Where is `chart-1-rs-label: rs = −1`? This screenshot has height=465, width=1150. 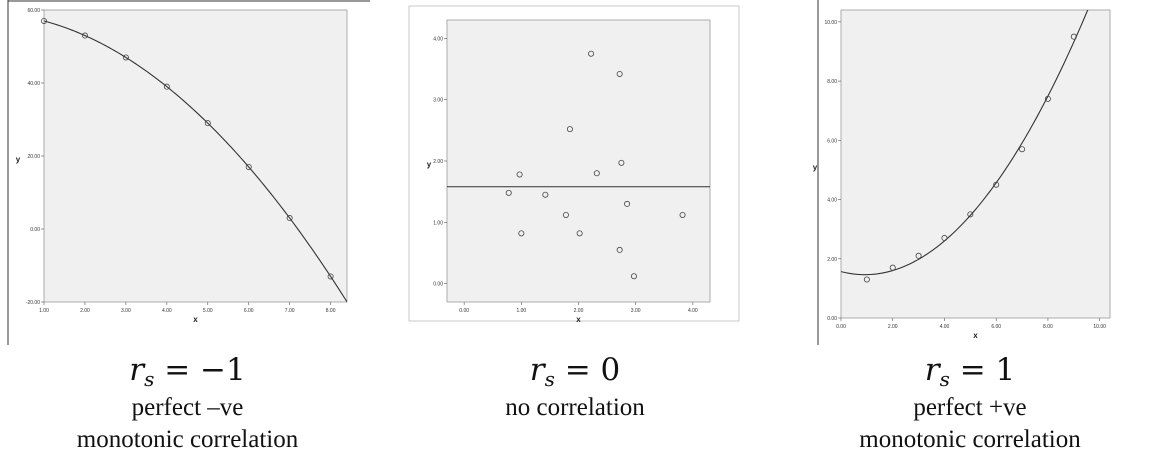 chart-1-rs-label: rs = −1 is located at coordinates (187, 371).